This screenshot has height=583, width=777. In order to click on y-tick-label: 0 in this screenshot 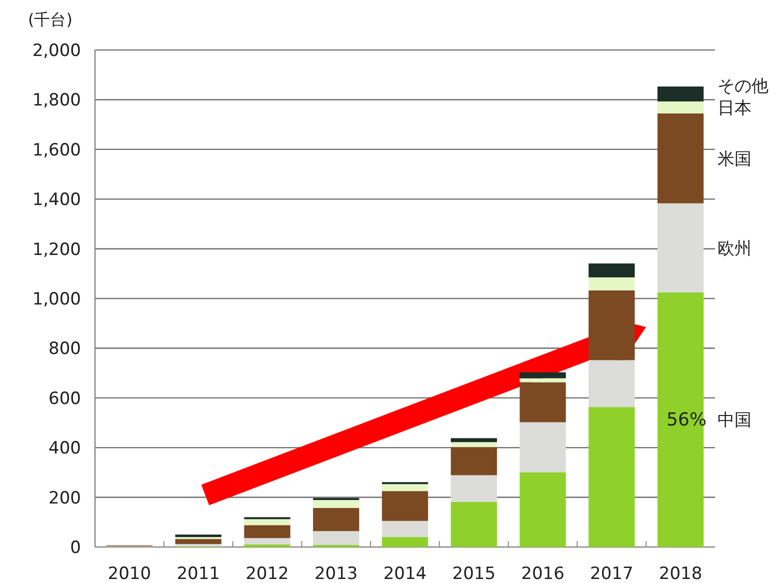, I will do `click(75, 548)`.